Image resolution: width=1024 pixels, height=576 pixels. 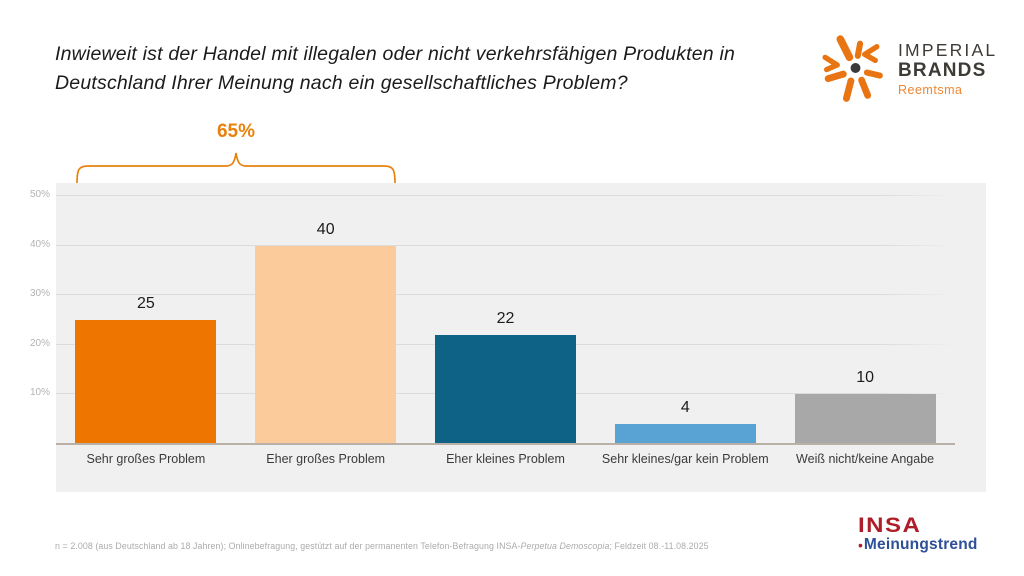 I want to click on bar-slot-3: 22, so click(x=506, y=313).